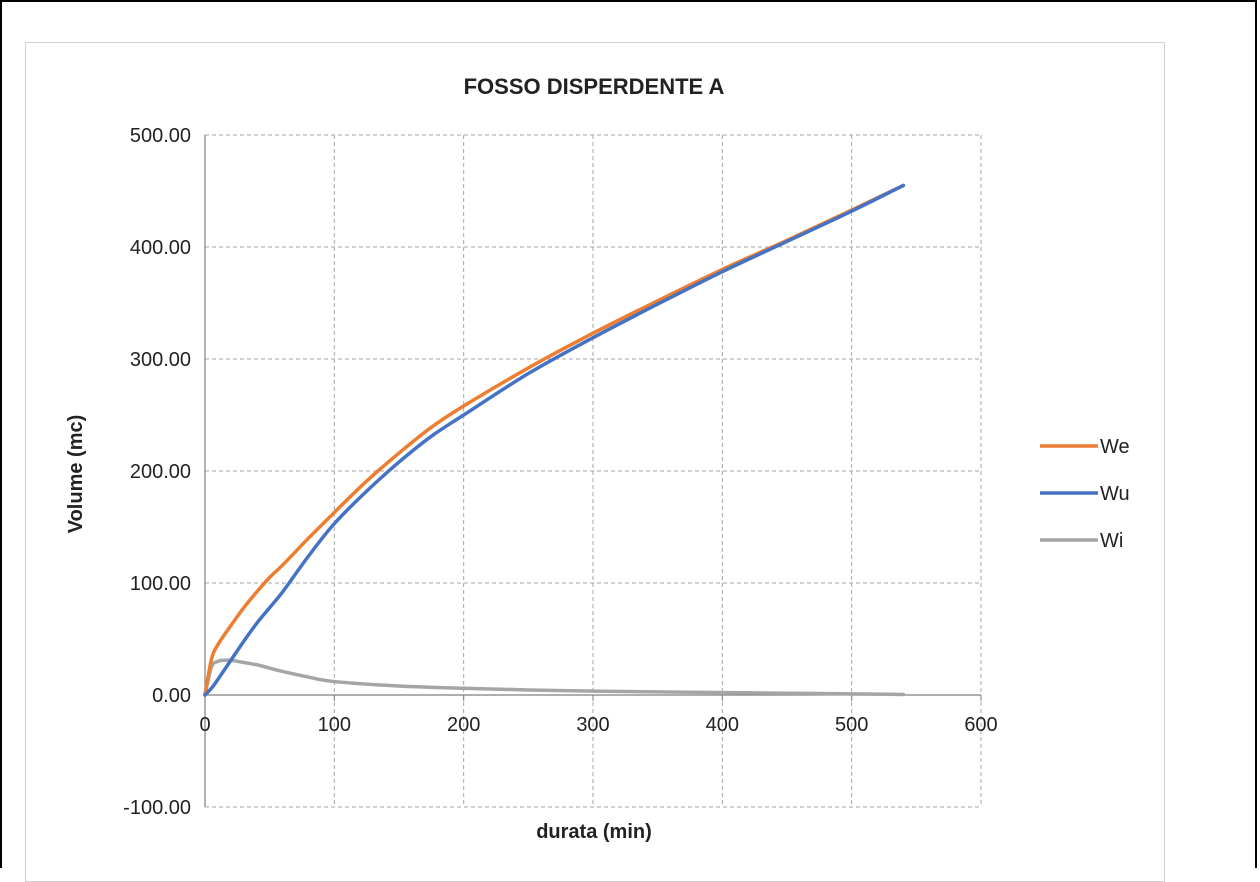 The height and width of the screenshot is (882, 1260). What do you see at coordinates (851, 725) in the screenshot?
I see `x-tick-label: 500` at bounding box center [851, 725].